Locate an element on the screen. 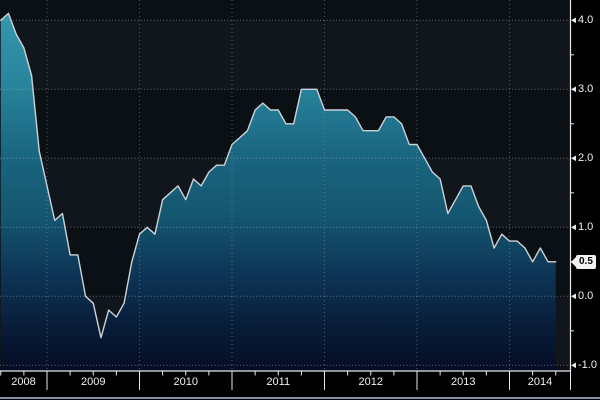  y-axis-tick-label: 1.0 is located at coordinates (586, 227).